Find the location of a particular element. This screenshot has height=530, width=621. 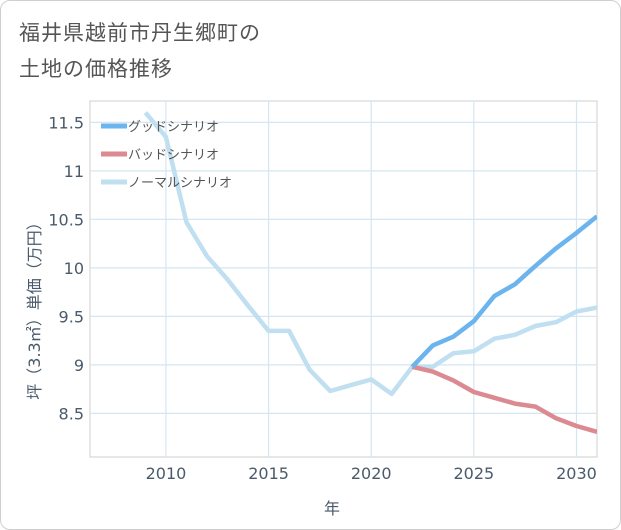

x-tick-label: 2025 is located at coordinates (473, 473).